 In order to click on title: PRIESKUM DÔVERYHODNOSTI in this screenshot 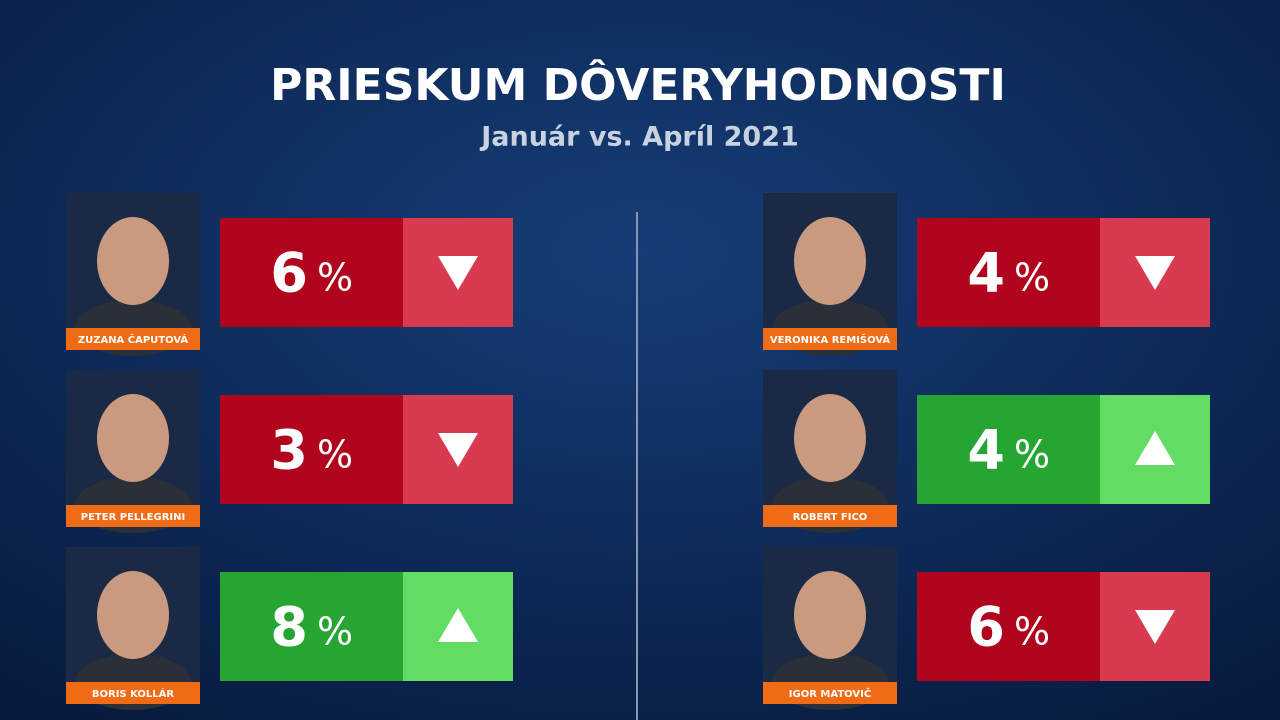, I will do `click(638, 84)`.